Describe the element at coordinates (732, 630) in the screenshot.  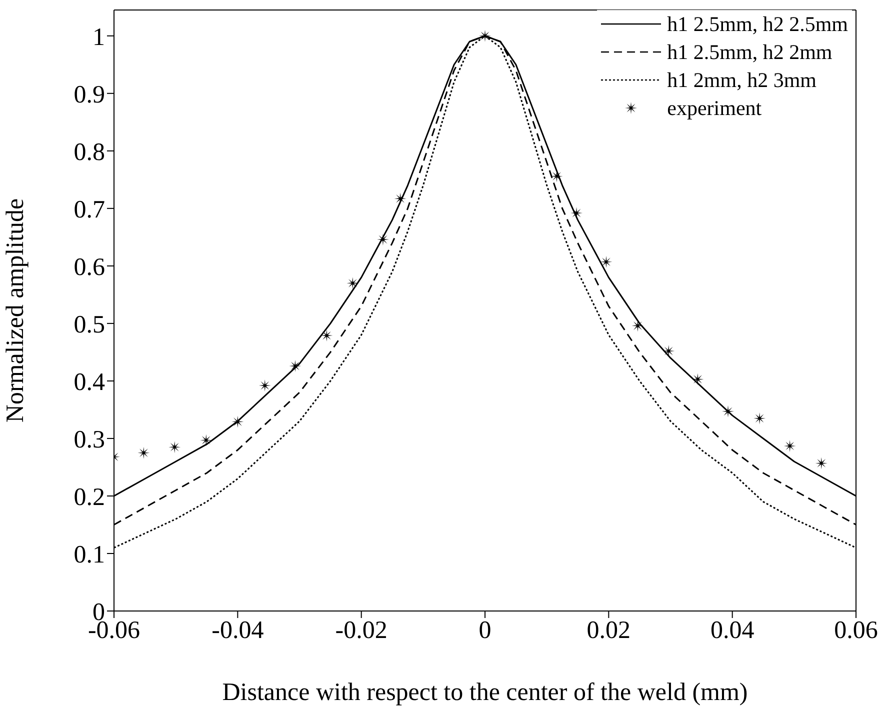
I see `x-tick-label: 0.04` at that location.